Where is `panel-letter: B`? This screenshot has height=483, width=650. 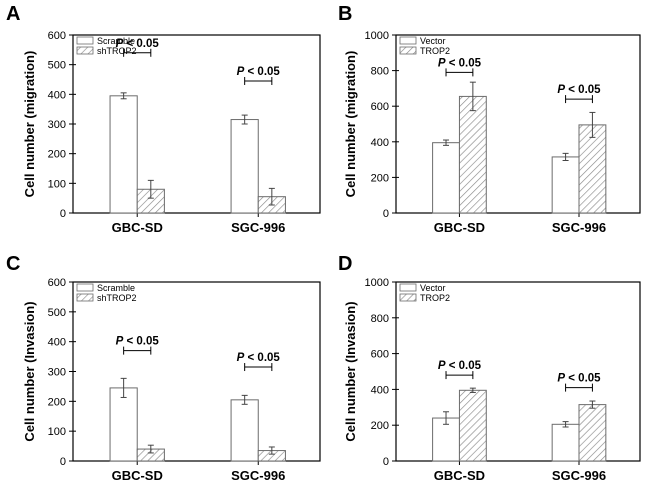 panel-letter: B is located at coordinates (345, 14).